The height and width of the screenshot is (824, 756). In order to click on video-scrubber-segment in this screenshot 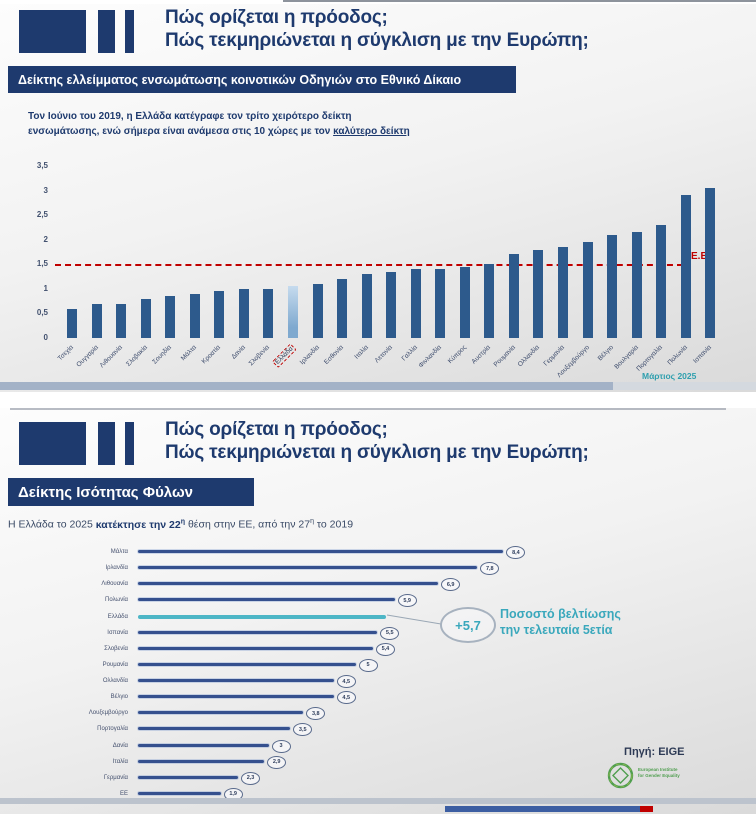, I will do `click(542, 809)`.